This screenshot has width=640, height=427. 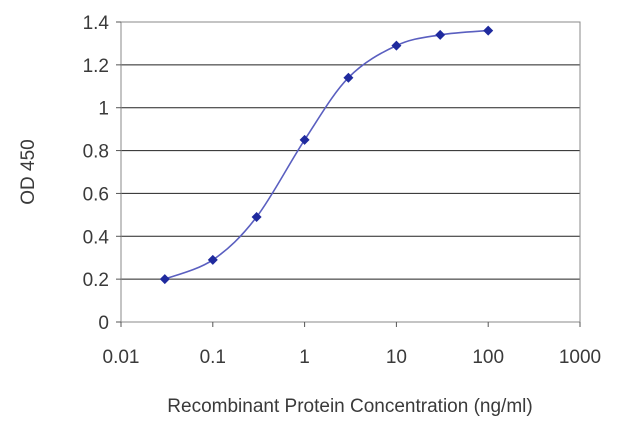 I want to click on x-tick-label: 1000, so click(x=580, y=357).